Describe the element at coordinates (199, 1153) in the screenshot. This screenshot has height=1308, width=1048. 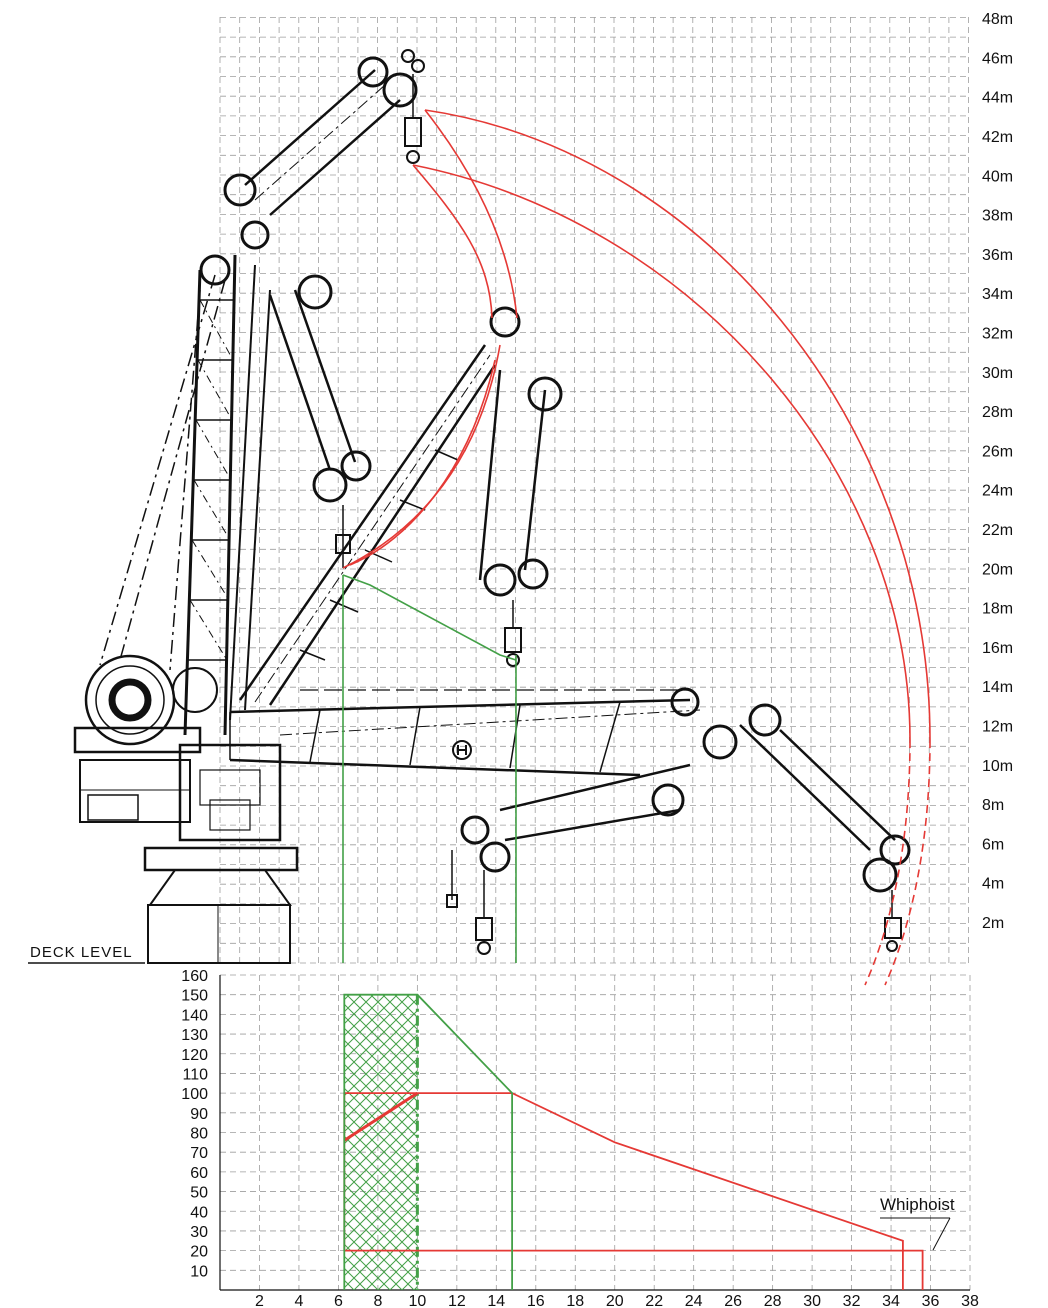
I see `y-tick-label: 70` at that location.